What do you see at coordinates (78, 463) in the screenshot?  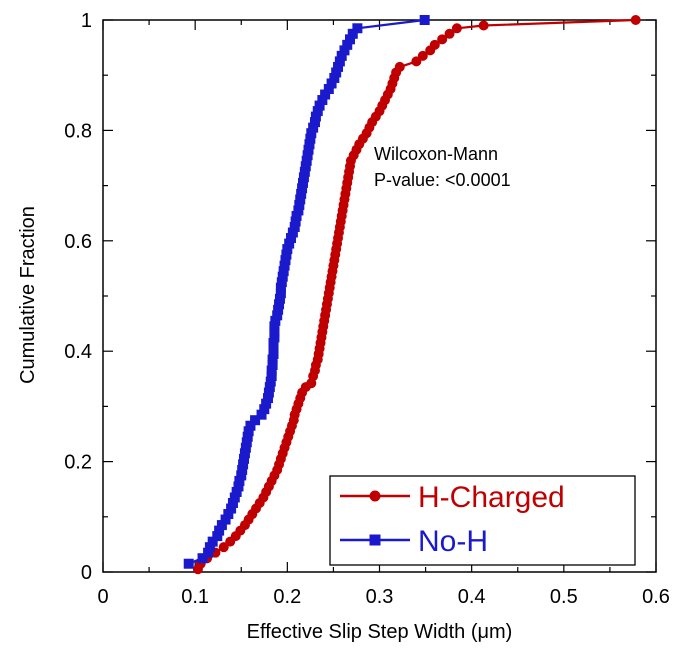 I see `y-tick-label: 0.2` at bounding box center [78, 463].